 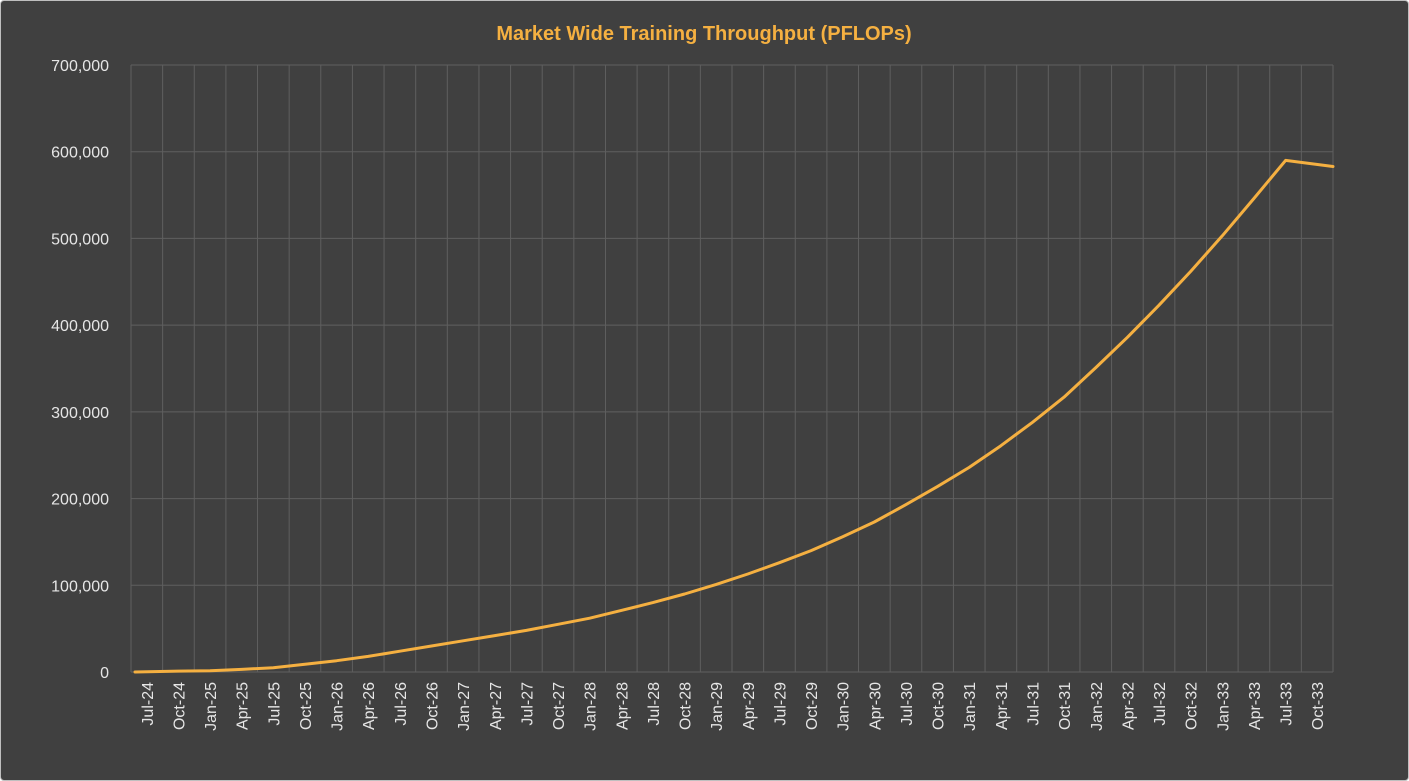 What do you see at coordinates (844, 706) in the screenshot?
I see `x-tick-label: Jan-30` at bounding box center [844, 706].